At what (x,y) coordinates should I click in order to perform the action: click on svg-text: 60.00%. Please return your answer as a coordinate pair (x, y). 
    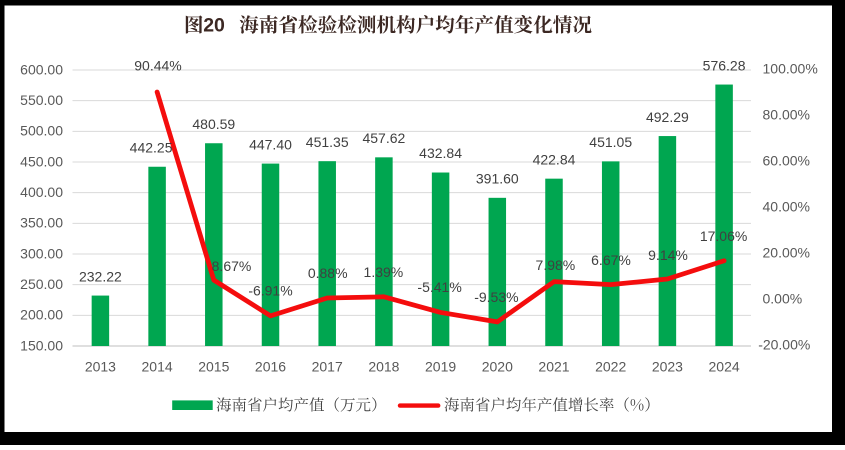
    Looking at the image, I should click on (786, 160).